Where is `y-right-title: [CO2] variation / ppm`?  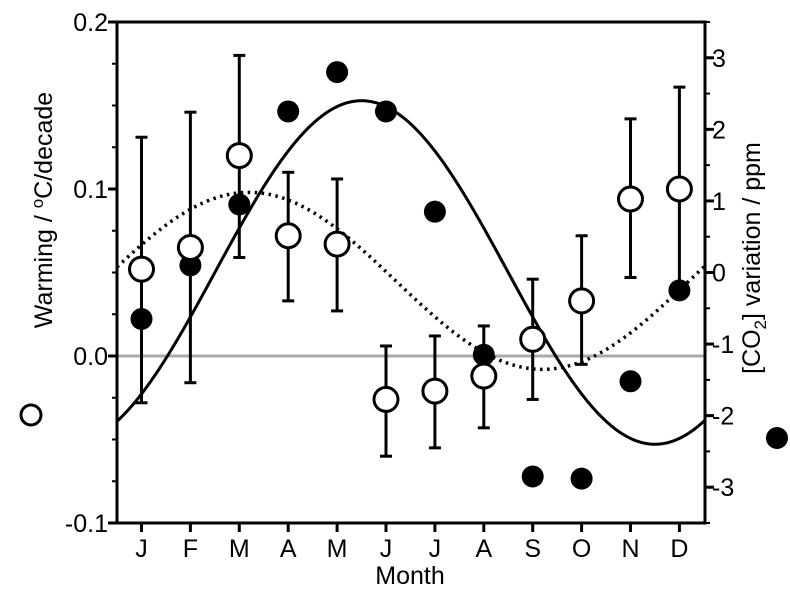
y-right-title: [CO2] variation / ppm is located at coordinates (754, 258).